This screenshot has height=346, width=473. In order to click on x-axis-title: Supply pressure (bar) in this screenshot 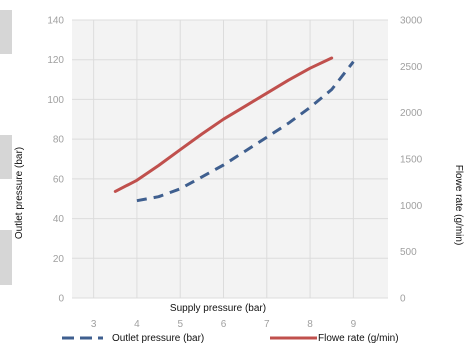, I will do `click(218, 308)`.